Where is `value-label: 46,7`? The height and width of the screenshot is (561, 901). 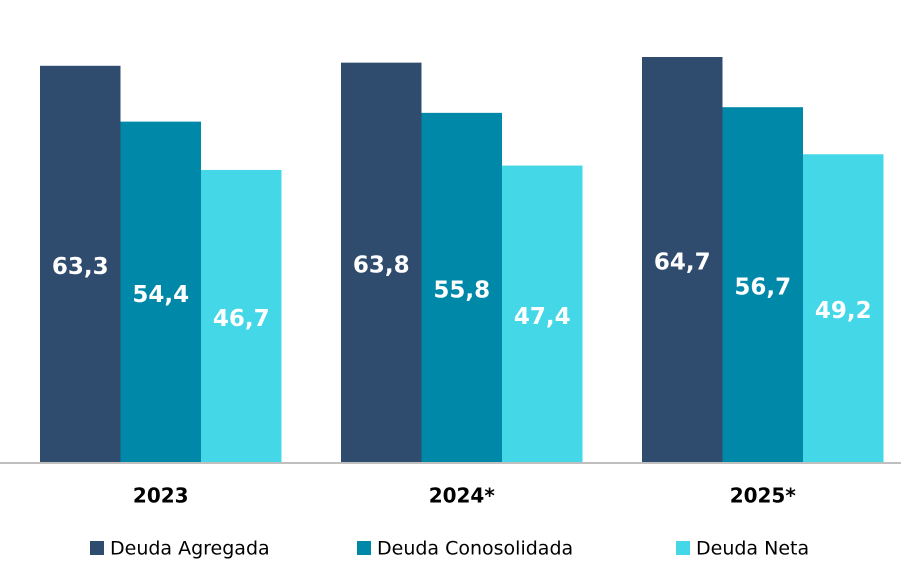 value-label: 46,7 is located at coordinates (241, 319).